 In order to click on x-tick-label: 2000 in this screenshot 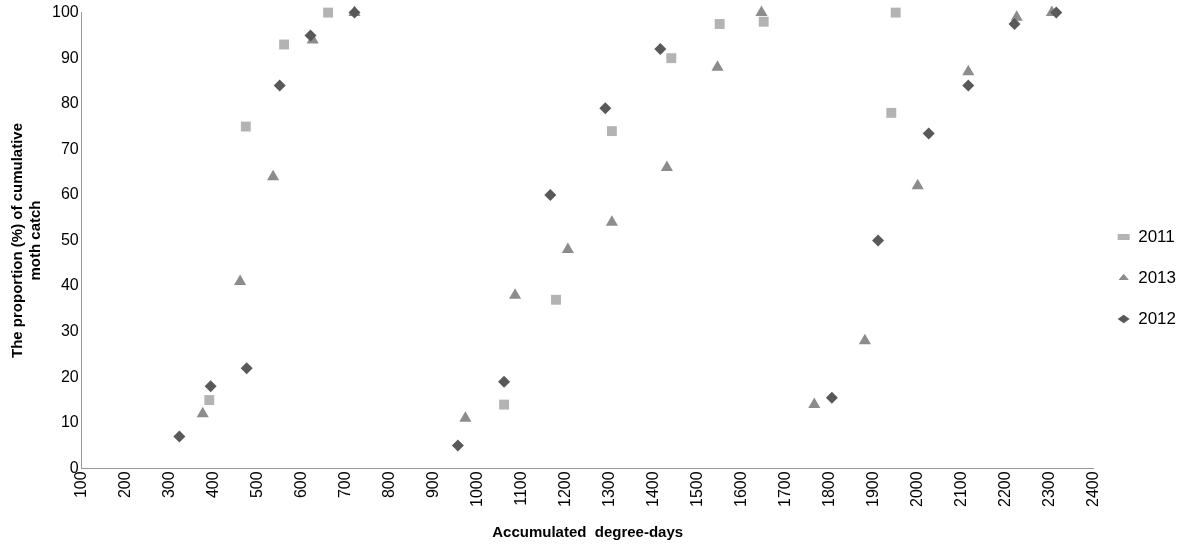, I will do `click(917, 489)`.